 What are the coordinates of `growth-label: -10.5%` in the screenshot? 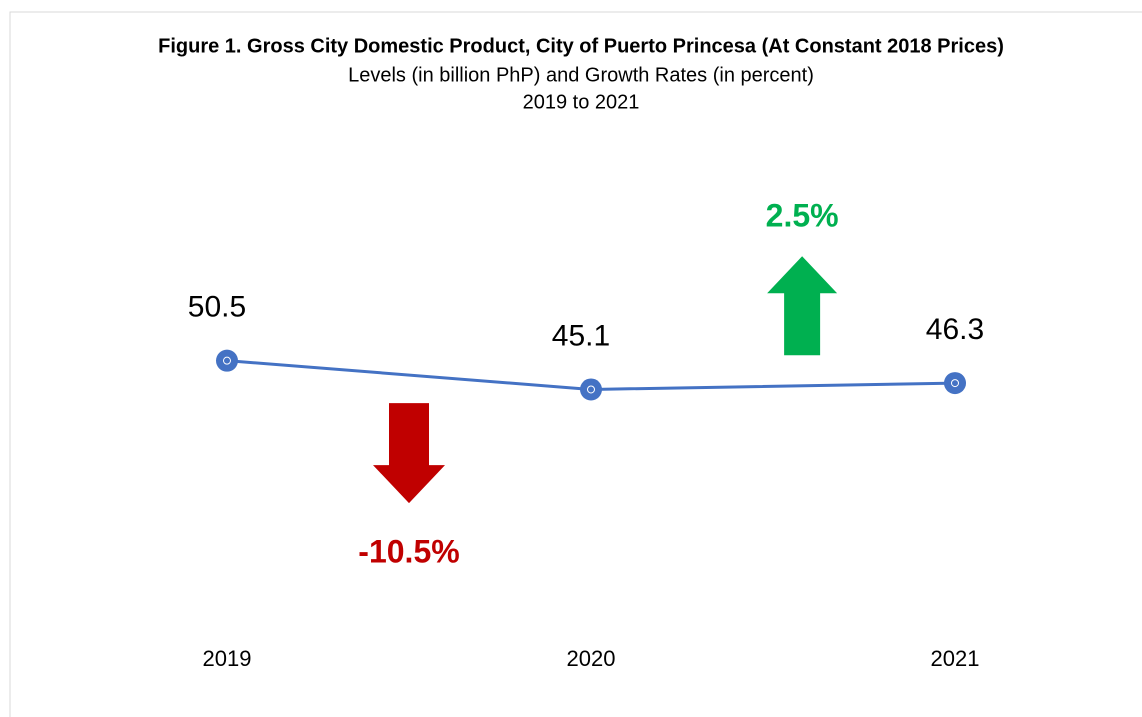 It's located at (408, 552).